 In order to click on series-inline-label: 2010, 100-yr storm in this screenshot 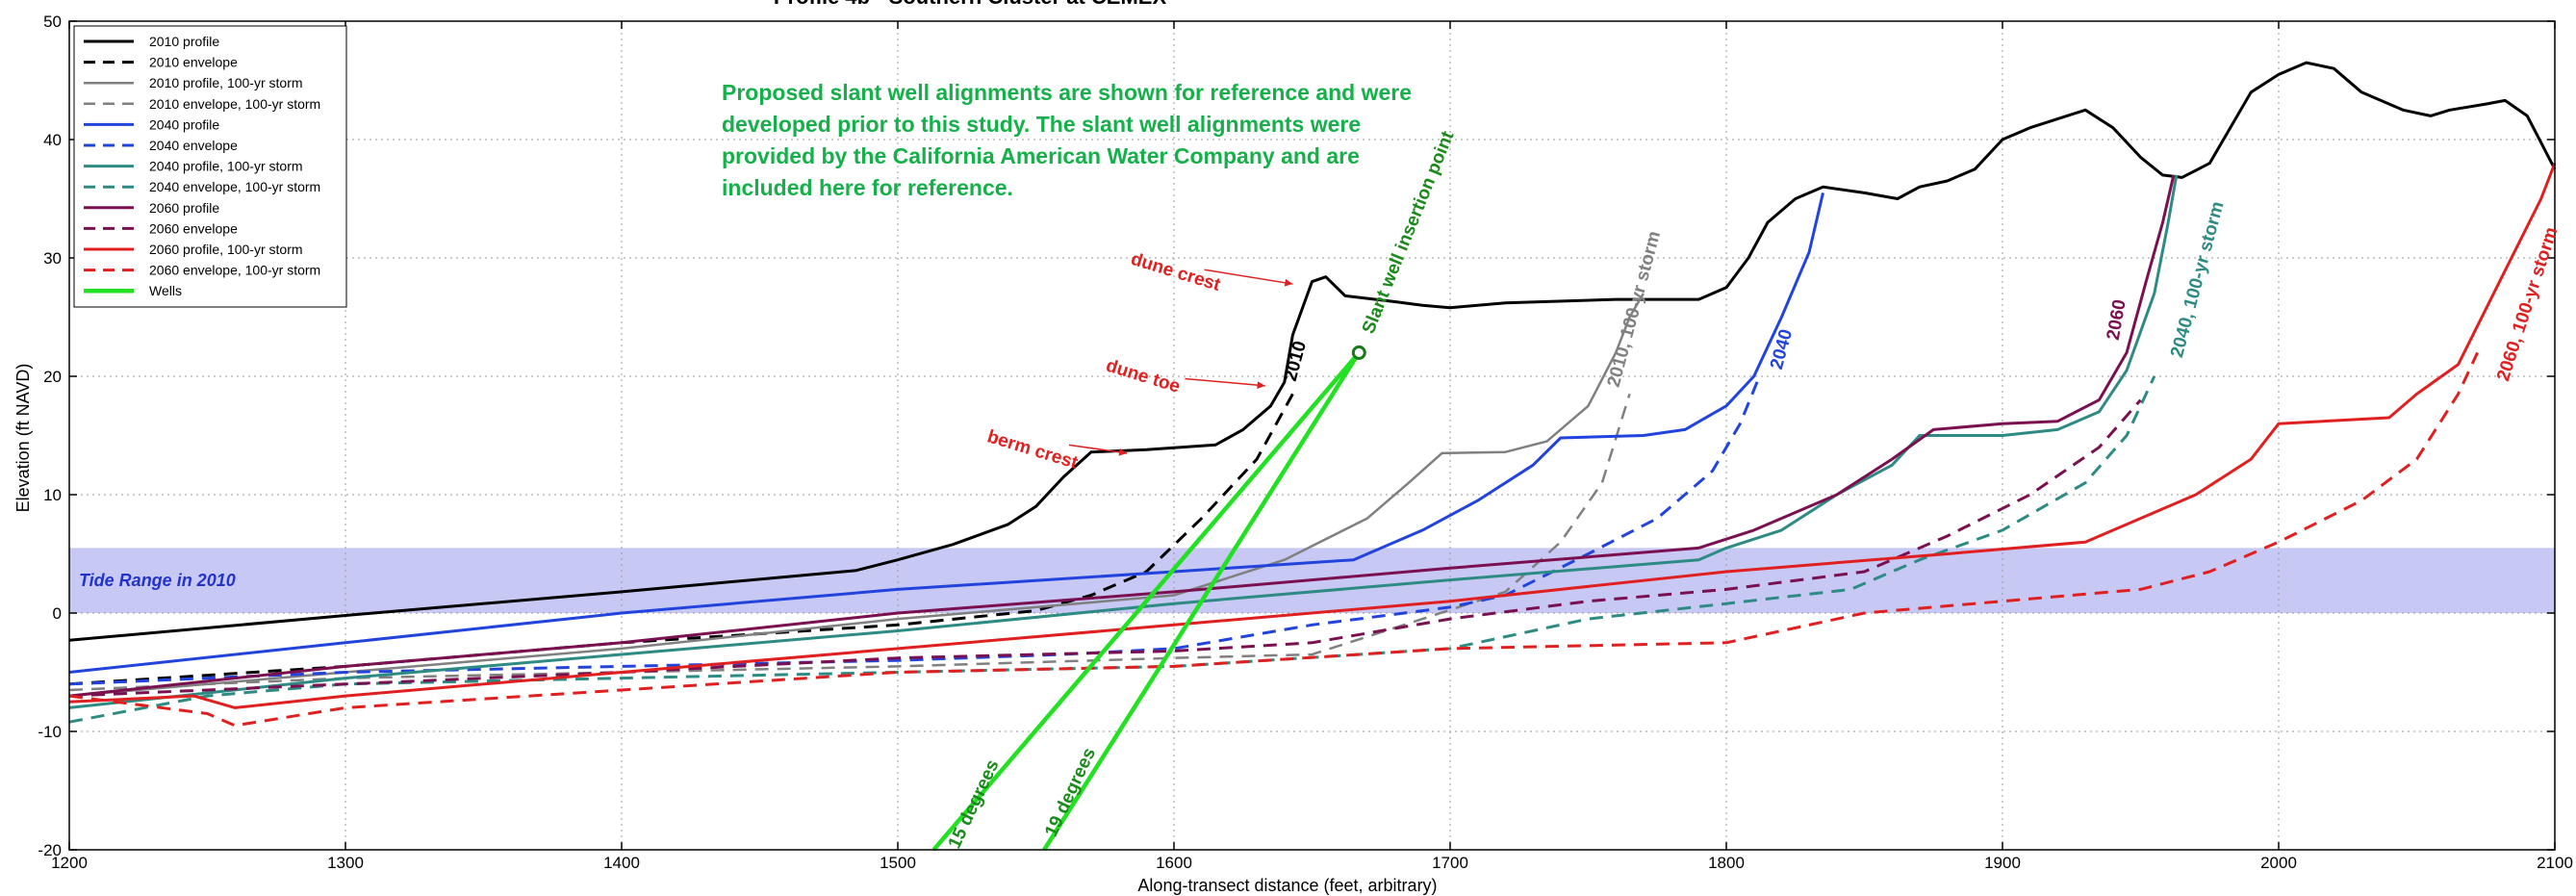, I will do `click(1634, 309)`.